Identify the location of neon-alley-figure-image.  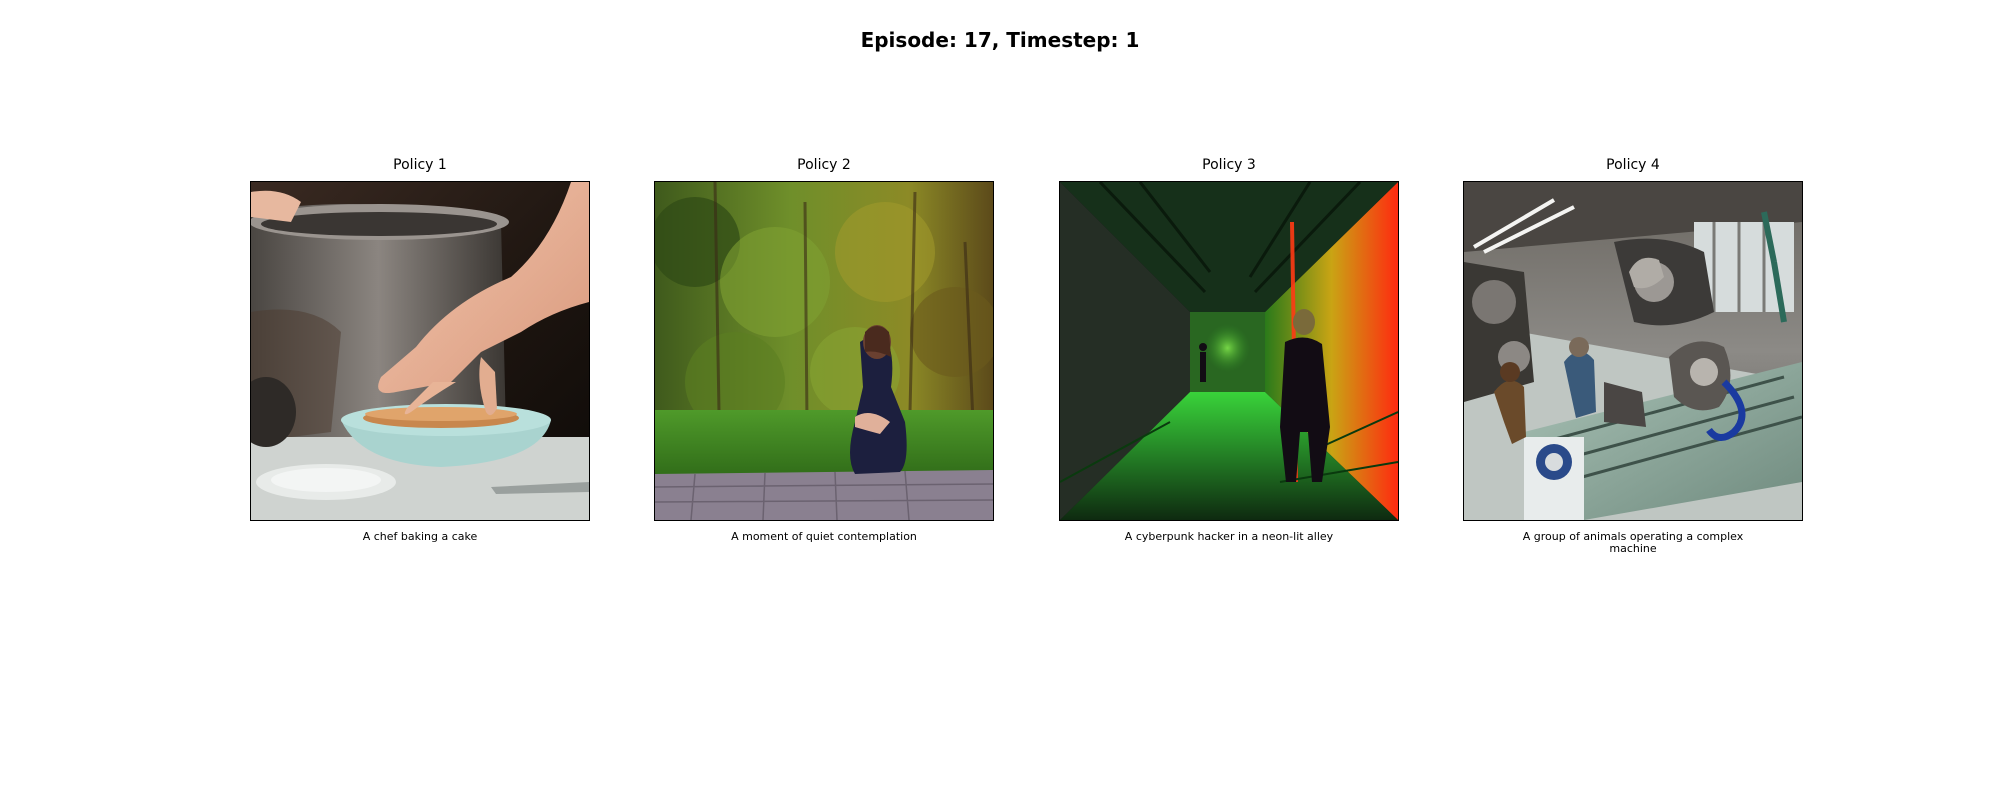
(1229, 351).